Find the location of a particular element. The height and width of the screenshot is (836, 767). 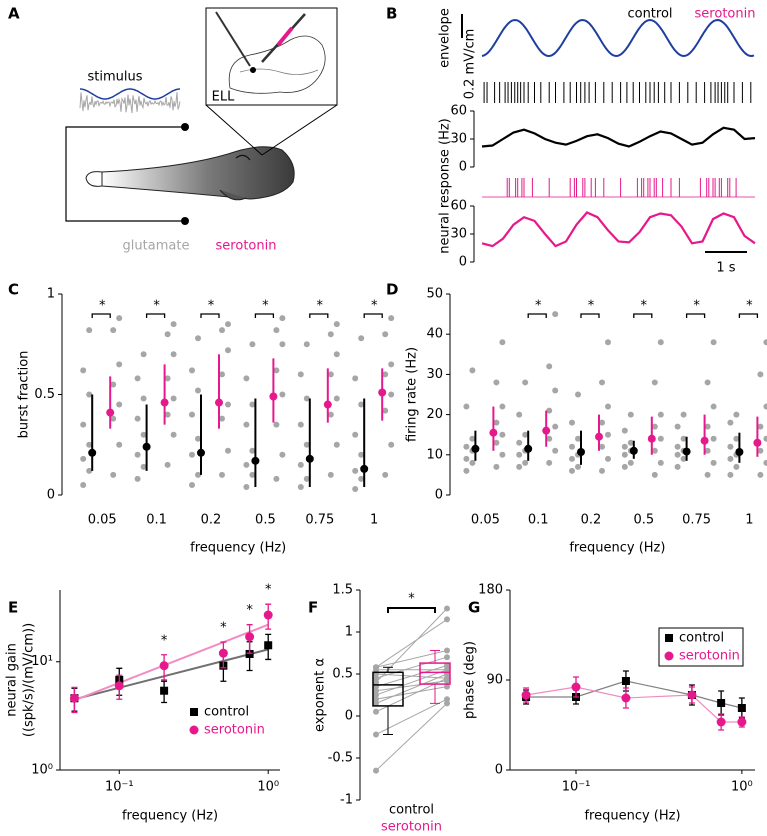

envelope-trace is located at coordinates (618, 38).